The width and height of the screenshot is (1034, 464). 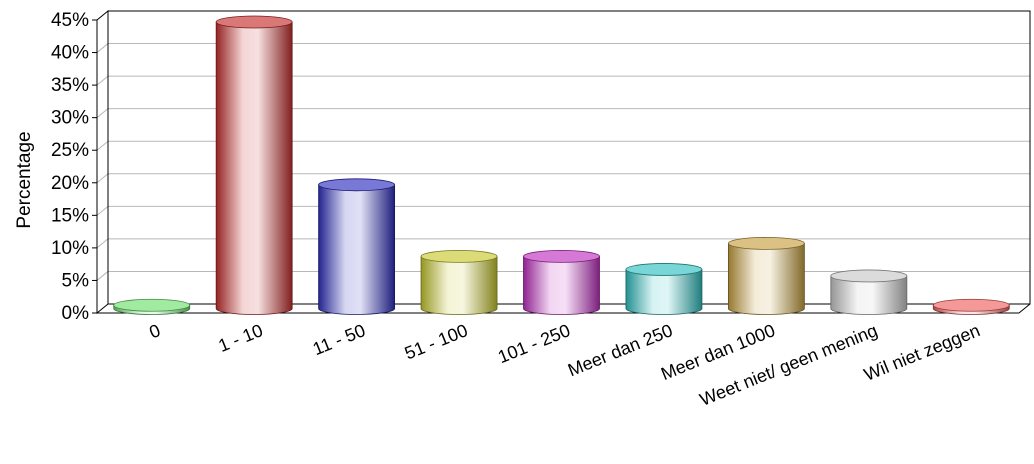 What do you see at coordinates (70, 215) in the screenshot?
I see `y-tick-label: 15%` at bounding box center [70, 215].